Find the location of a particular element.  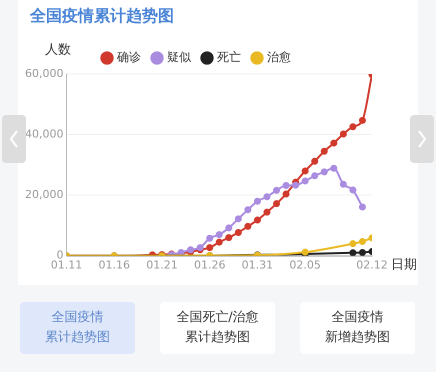

legend-label: 治愈 is located at coordinates (279, 57).